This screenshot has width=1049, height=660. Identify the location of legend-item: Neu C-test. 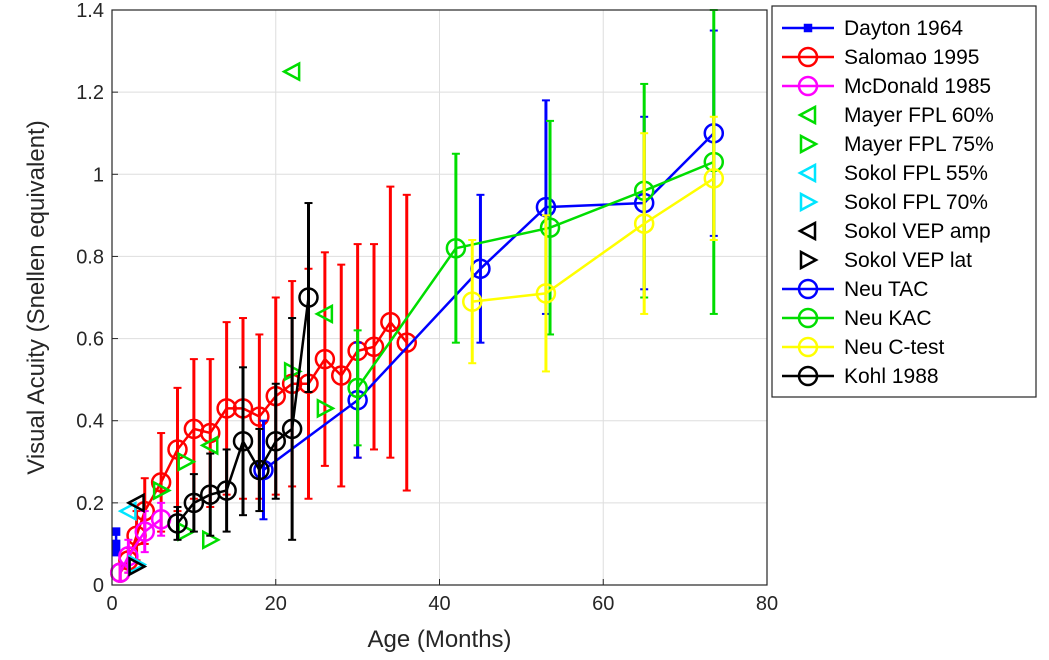
(863, 347).